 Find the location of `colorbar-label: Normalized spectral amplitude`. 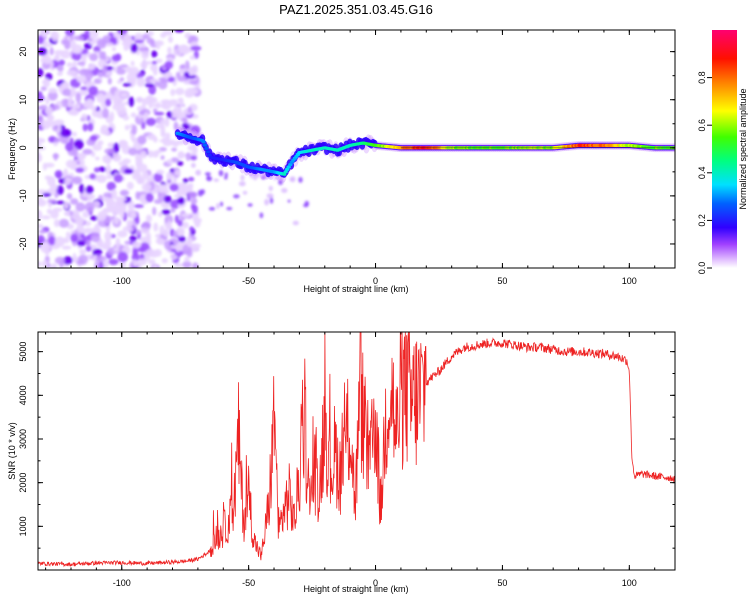

colorbar-label: Normalized spectral amplitude is located at coordinates (743, 148).